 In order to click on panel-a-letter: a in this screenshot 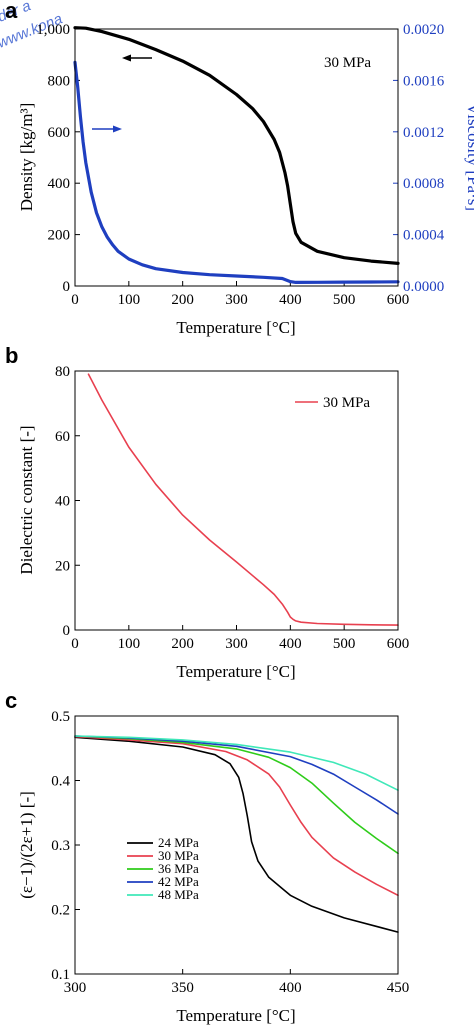, I will do `click(11, 11)`.